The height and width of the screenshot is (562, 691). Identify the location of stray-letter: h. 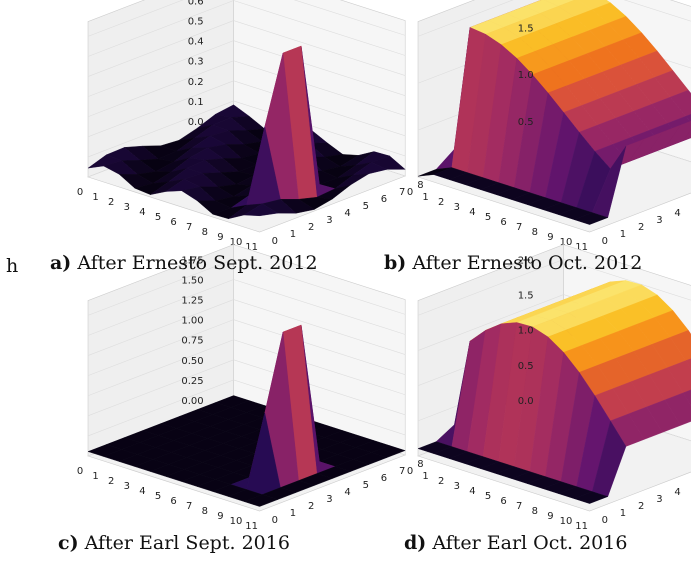
(12, 266).